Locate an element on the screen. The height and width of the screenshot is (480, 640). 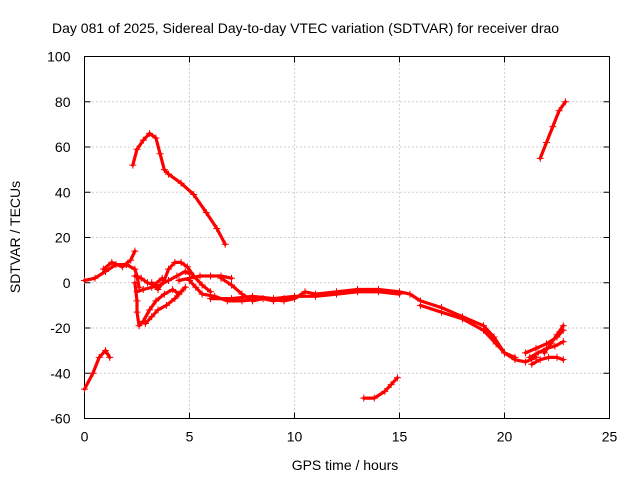
x-axis-label: GPS time / hours is located at coordinates (345, 465).